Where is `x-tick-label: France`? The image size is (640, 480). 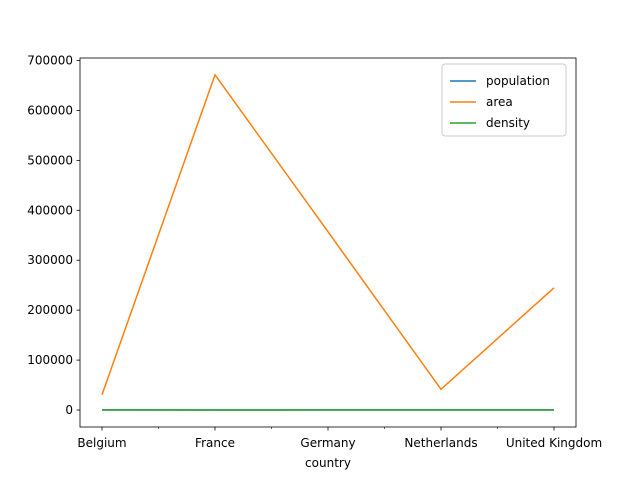
x-tick-label: France is located at coordinates (215, 443).